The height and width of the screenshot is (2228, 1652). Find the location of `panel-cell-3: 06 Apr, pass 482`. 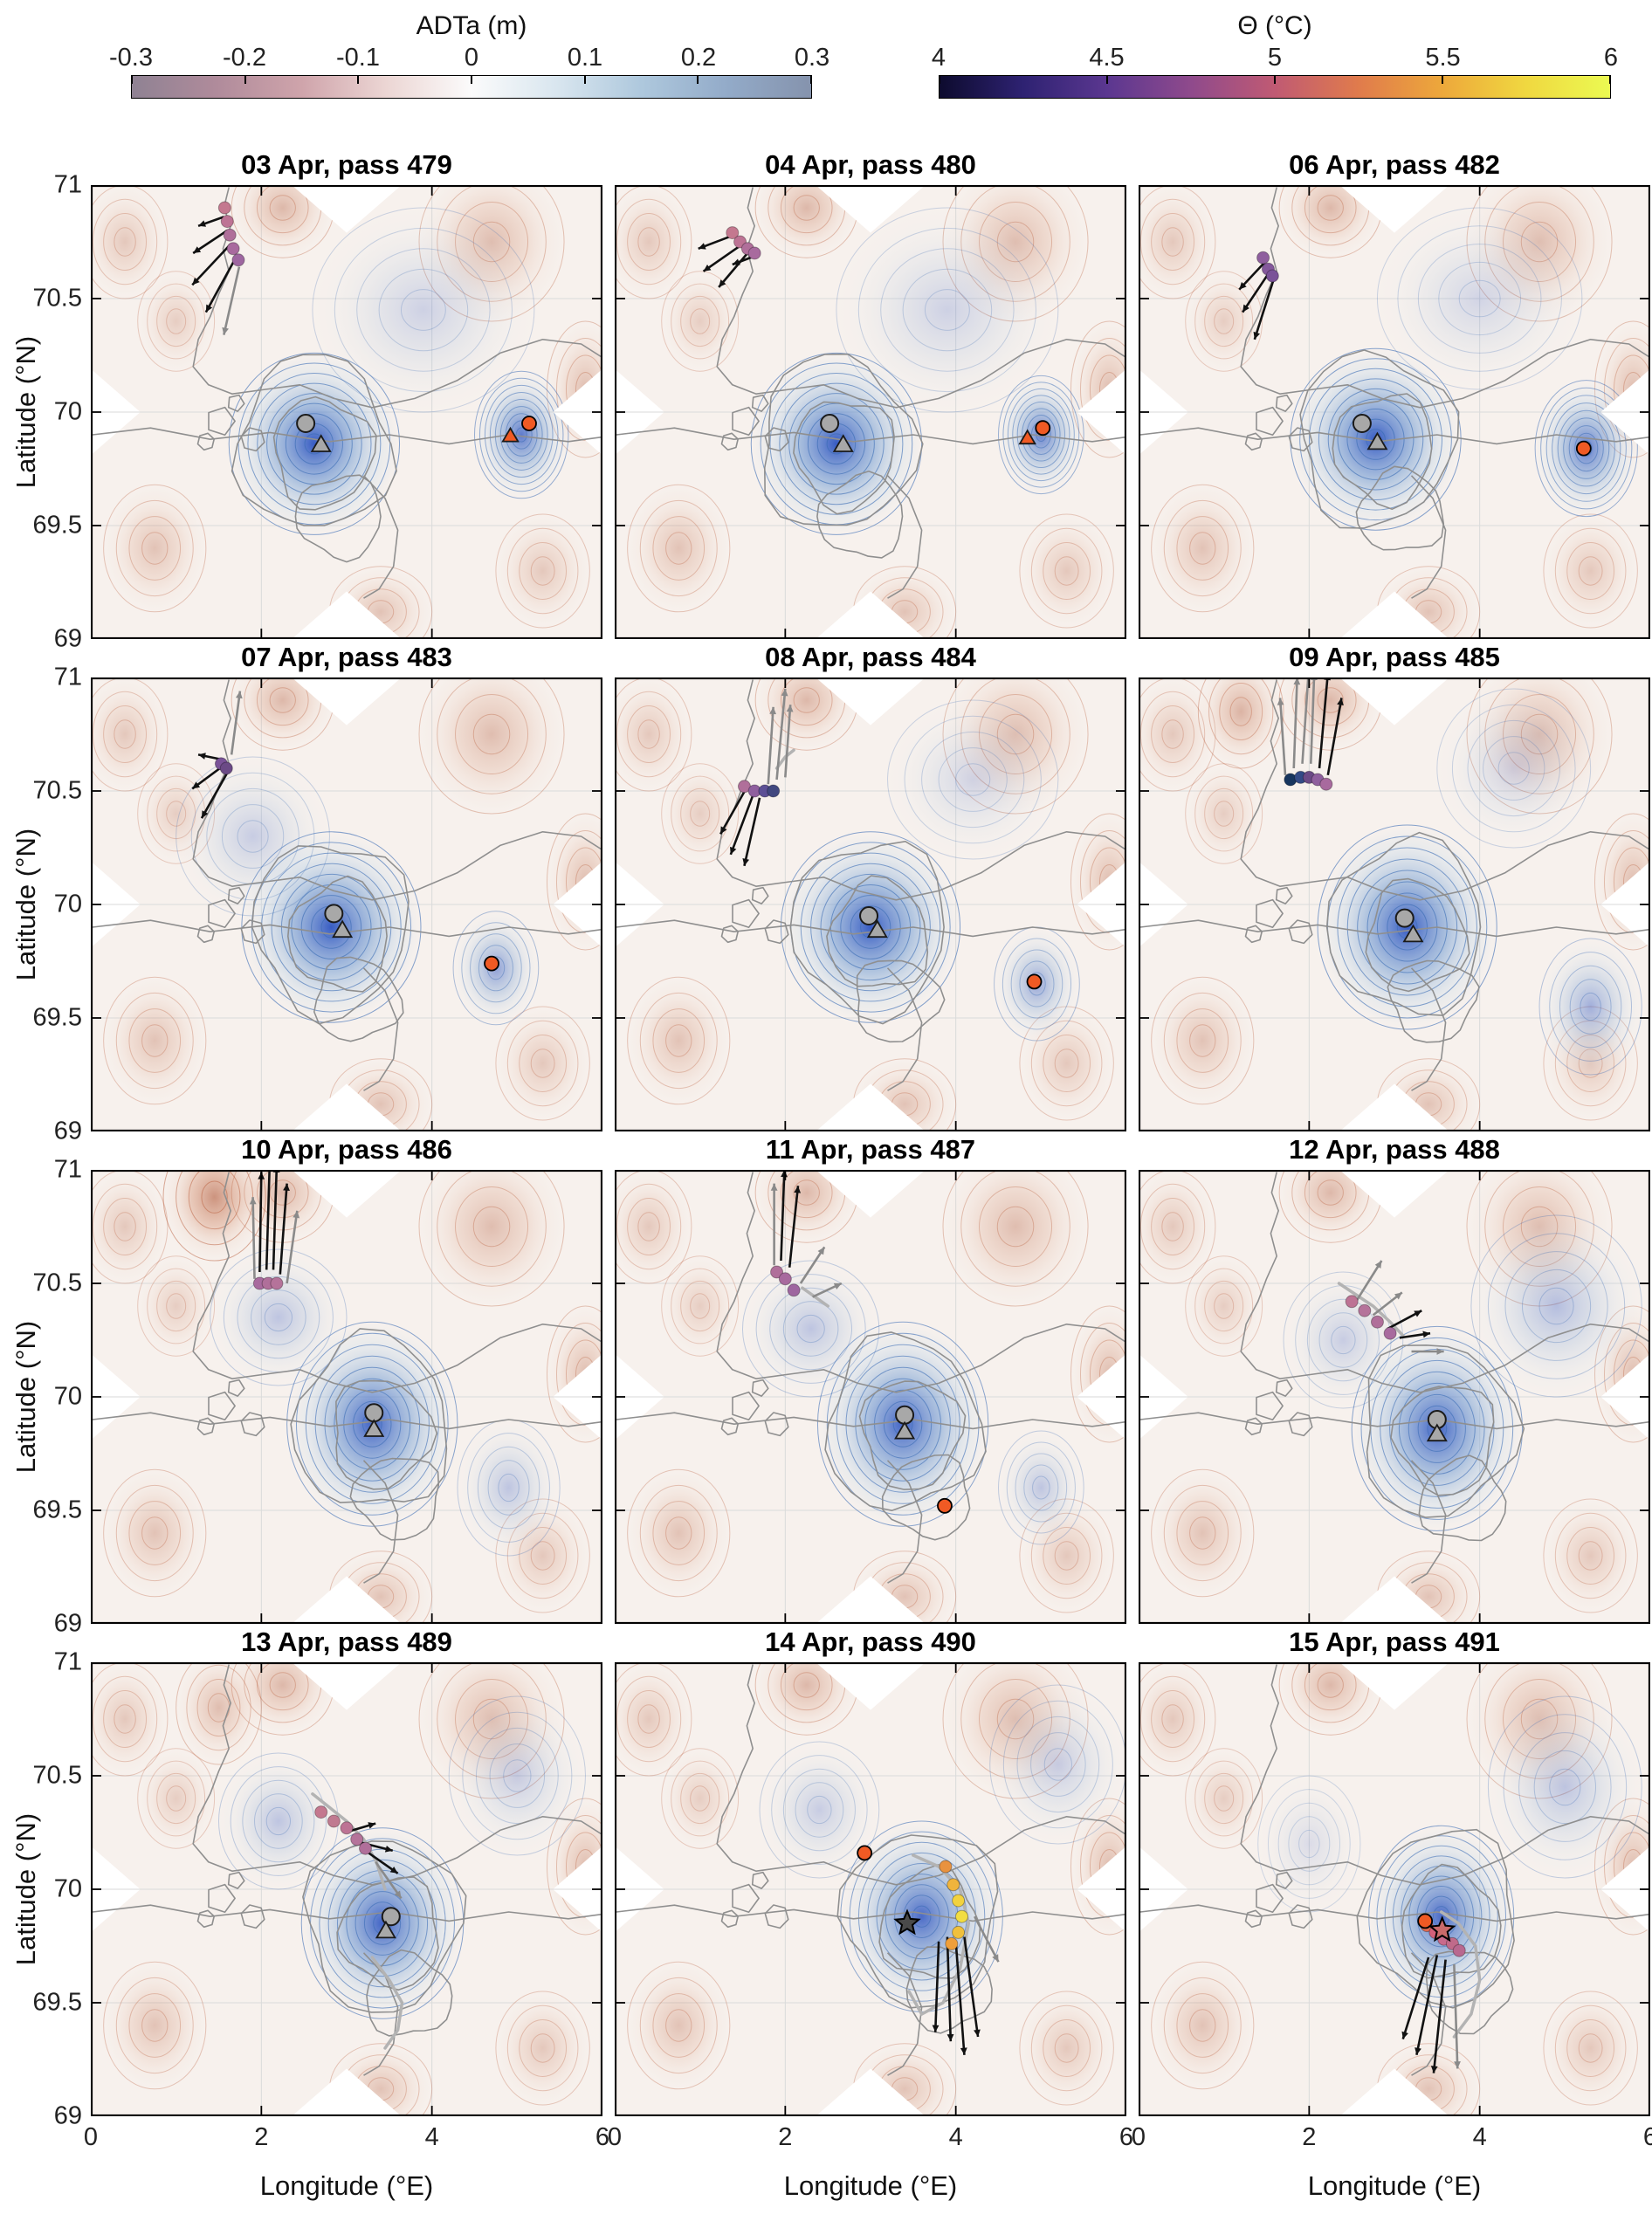

panel-cell-3: 06 Apr, pass 482 is located at coordinates (1394, 393).